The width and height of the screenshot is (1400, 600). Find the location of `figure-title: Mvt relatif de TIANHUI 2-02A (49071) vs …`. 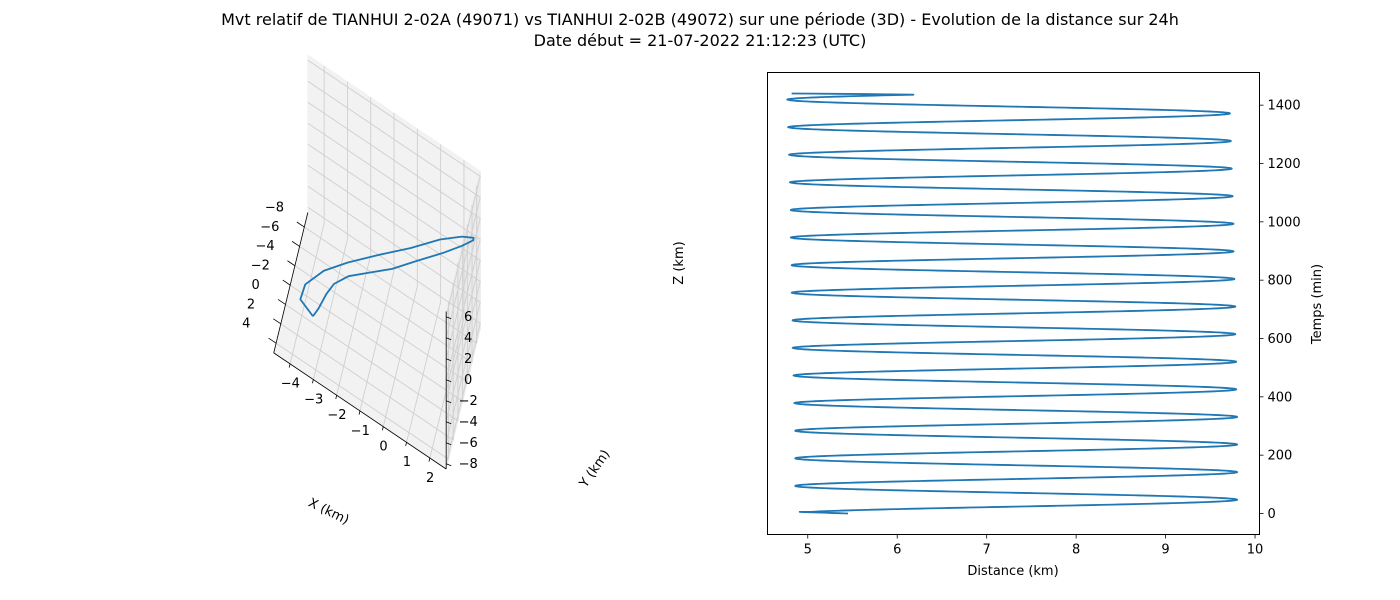

figure-title: Mvt relatif de TIANHUI 2-02A (49071) vs … is located at coordinates (700, 30).